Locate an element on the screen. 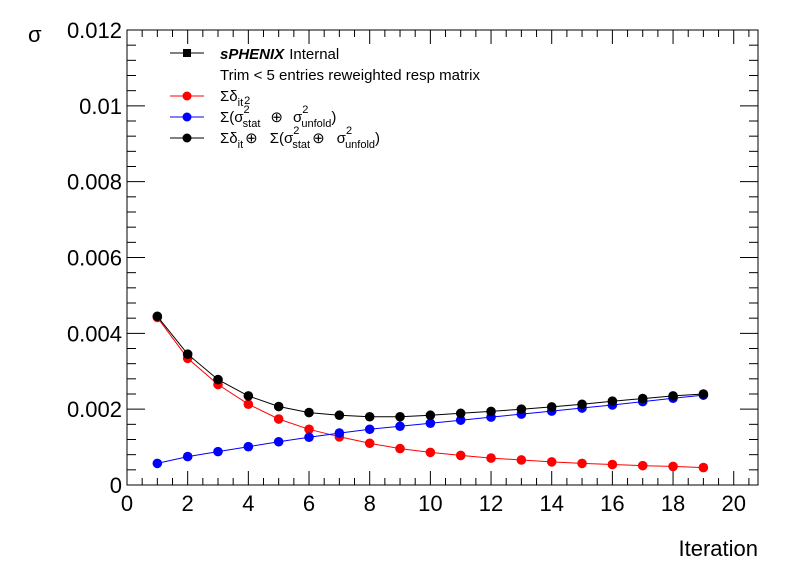 This screenshot has height=576, width=798. legend-stat-open: Σ(σ is located at coordinates (232, 117).